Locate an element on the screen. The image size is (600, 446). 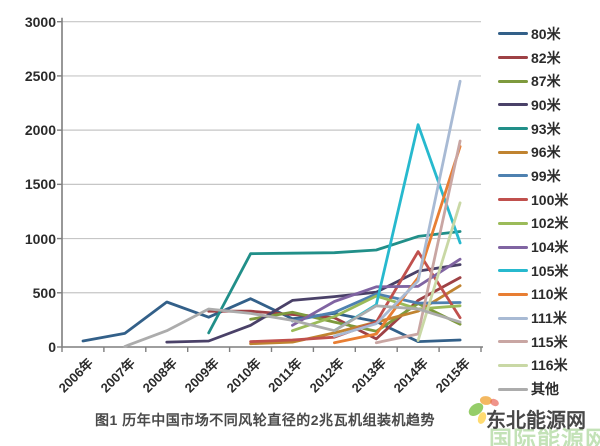
legend-item-115米: 115米 is located at coordinates (548, 342).